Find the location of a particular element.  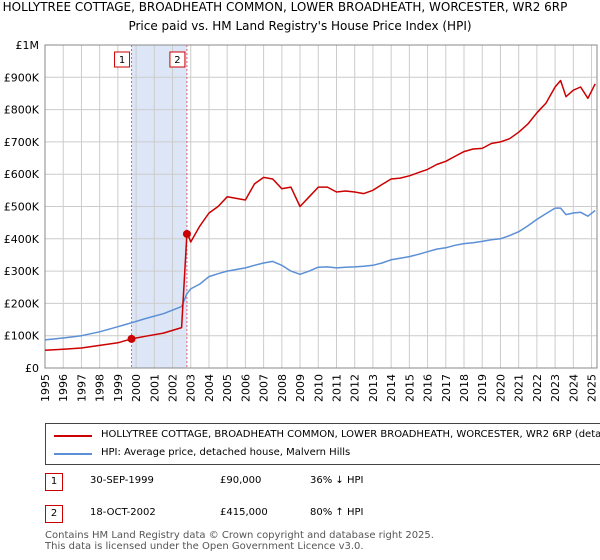

x-tick-label: 1995 is located at coordinates (45, 388).